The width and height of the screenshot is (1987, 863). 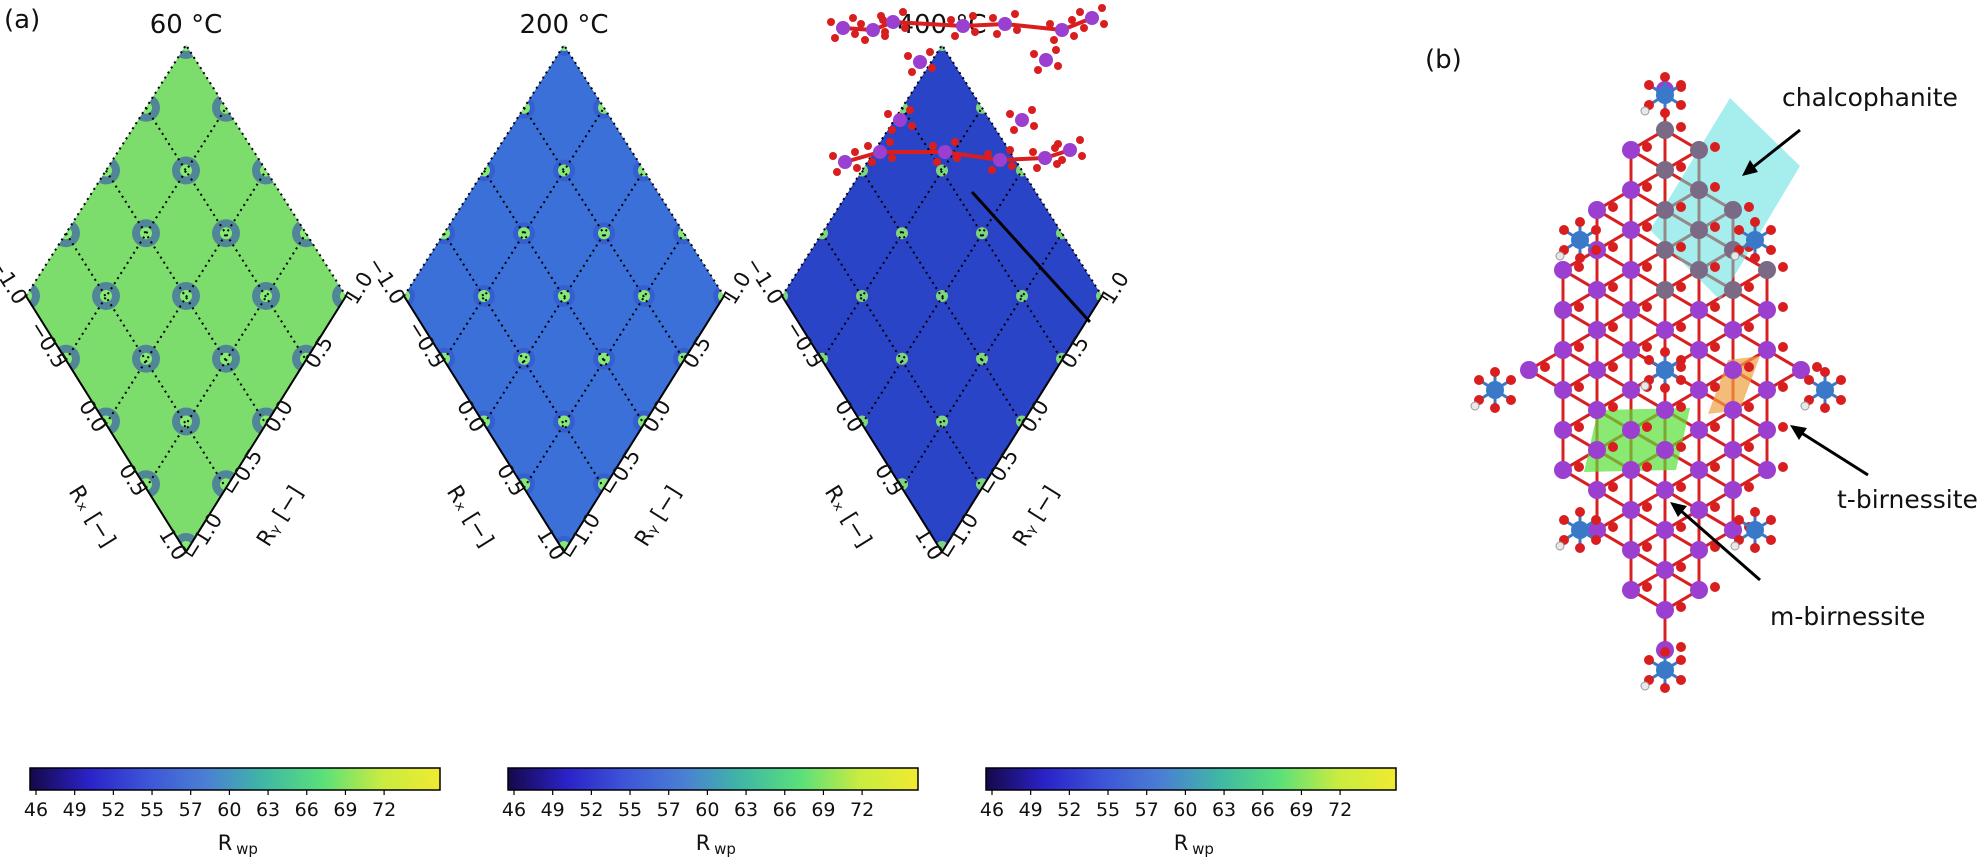 I want to click on colorbar-2: 46 49 52 55 57 60 63 66 69 72 R wp, so click(x=1188, y=812).